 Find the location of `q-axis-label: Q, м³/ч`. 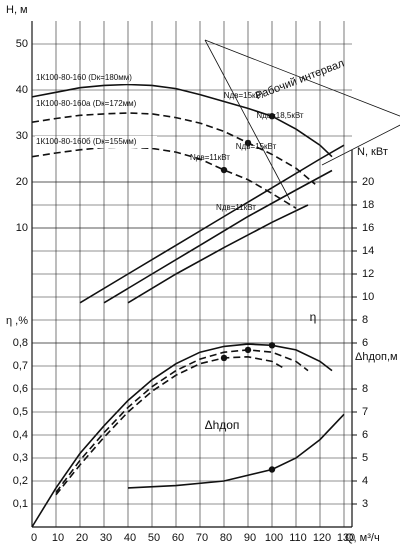

q-axis-label: Q, м³/ч is located at coordinates (362, 538).